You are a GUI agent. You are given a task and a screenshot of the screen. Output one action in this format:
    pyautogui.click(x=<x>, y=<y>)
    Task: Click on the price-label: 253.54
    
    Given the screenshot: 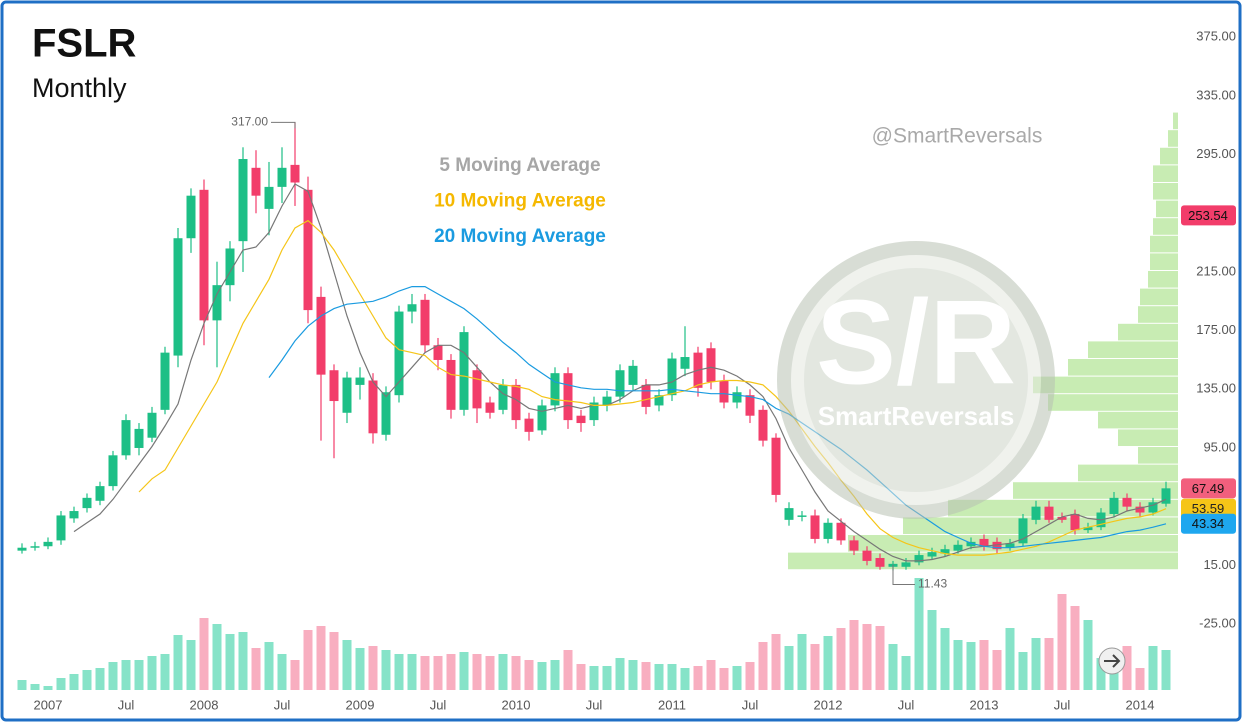 What is the action you would take?
    pyautogui.click(x=1208, y=215)
    